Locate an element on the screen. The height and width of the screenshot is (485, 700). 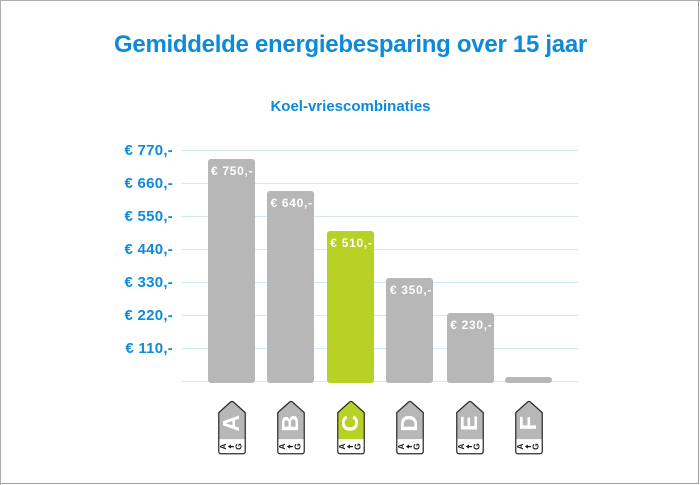
svg-text: D is located at coordinates (409, 423).